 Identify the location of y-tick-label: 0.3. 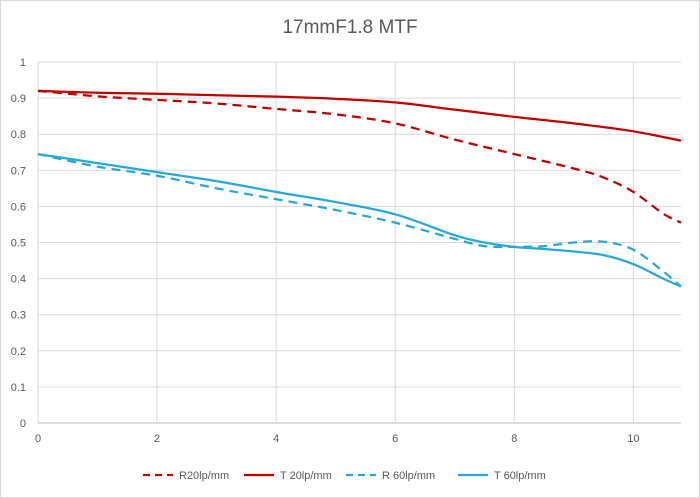
(18, 316).